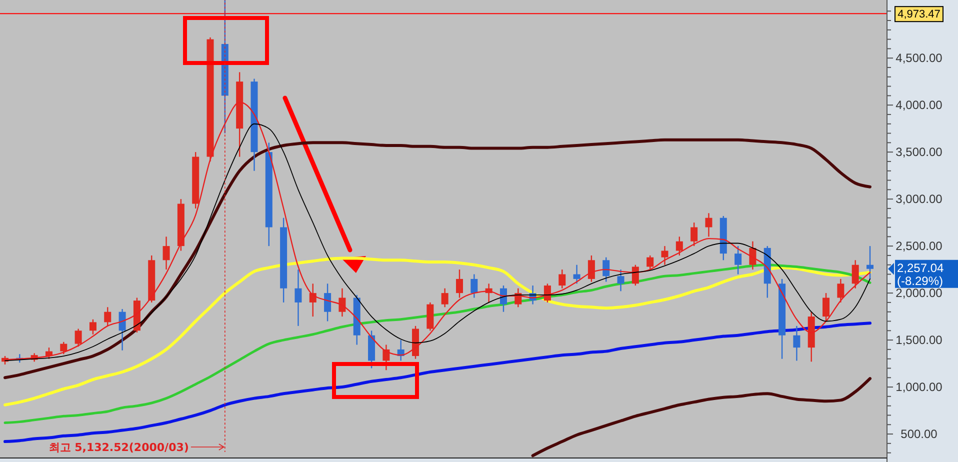  I want to click on annotation: 최고 5,132.52(2000/03), so click(118, 447).